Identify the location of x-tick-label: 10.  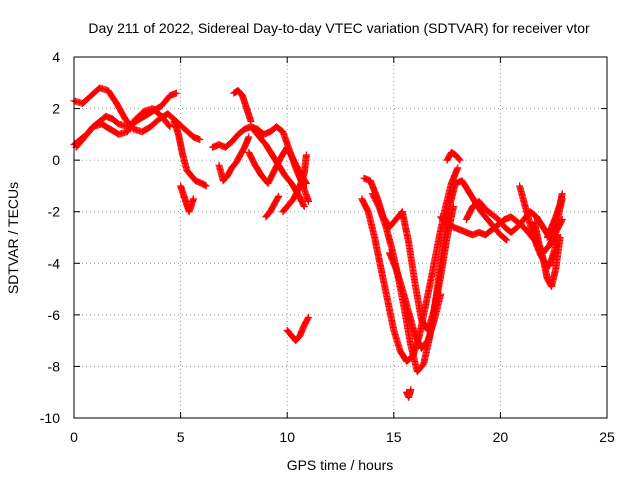
(287, 437).